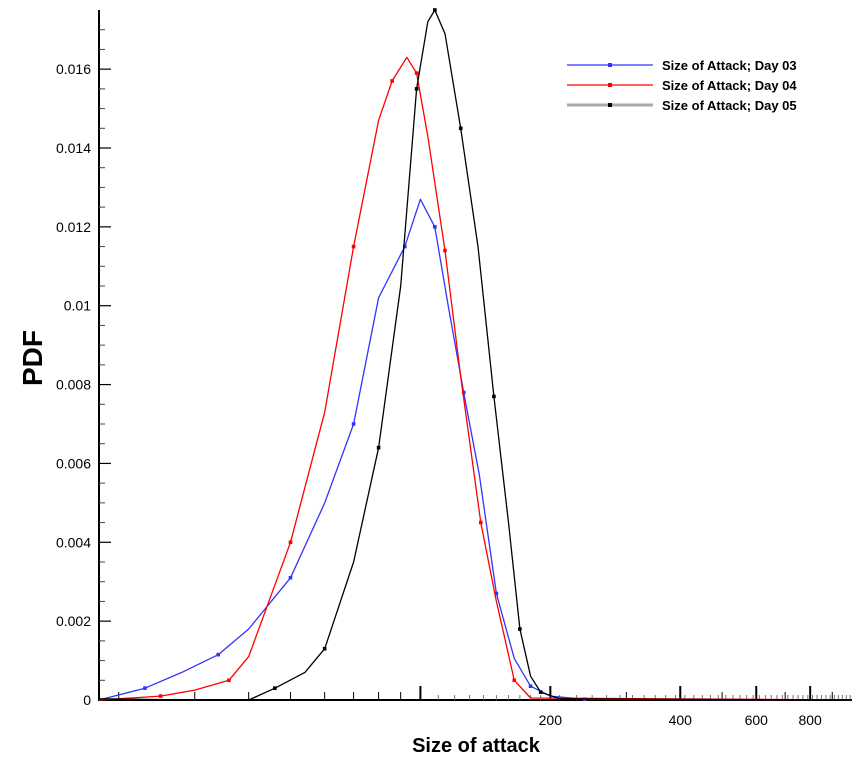 This screenshot has height=760, width=857. What do you see at coordinates (681, 720) in the screenshot?
I see `x-tick-label: 400` at bounding box center [681, 720].